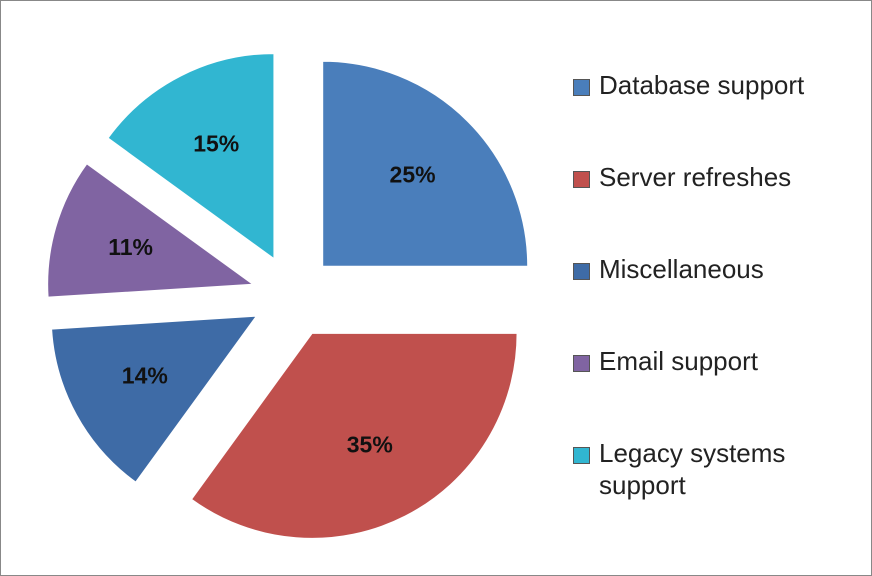  I want to click on legend-item: Miscellaneous, so click(703, 295).